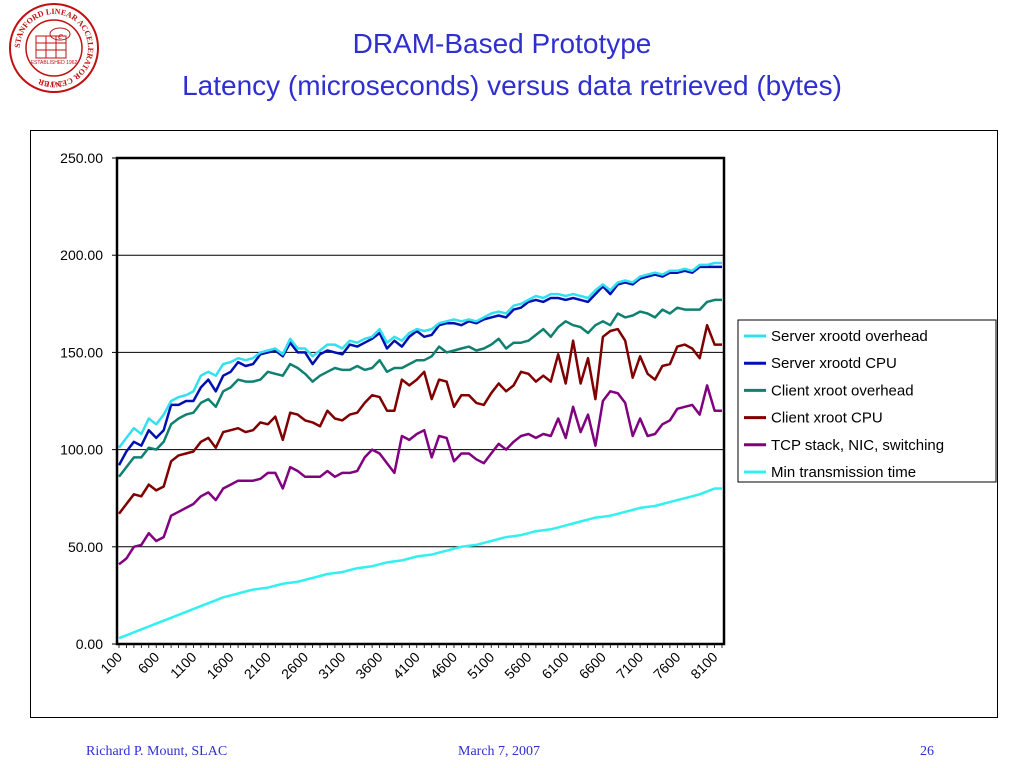  I want to click on y-tick-label: 150.00, so click(81, 352).